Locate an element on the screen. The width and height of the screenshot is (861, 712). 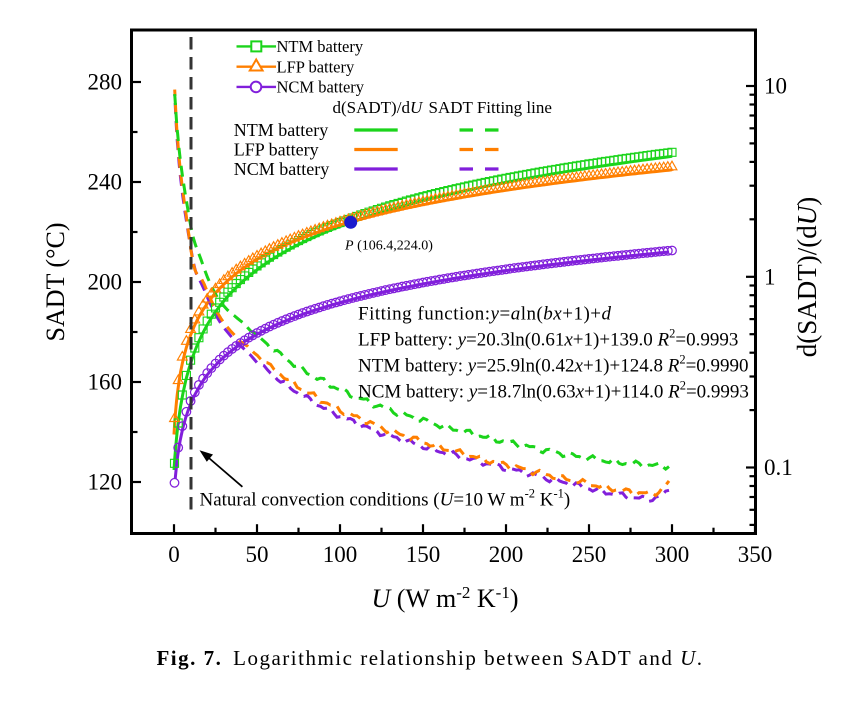
svg-text: 0 is located at coordinates (174, 554).